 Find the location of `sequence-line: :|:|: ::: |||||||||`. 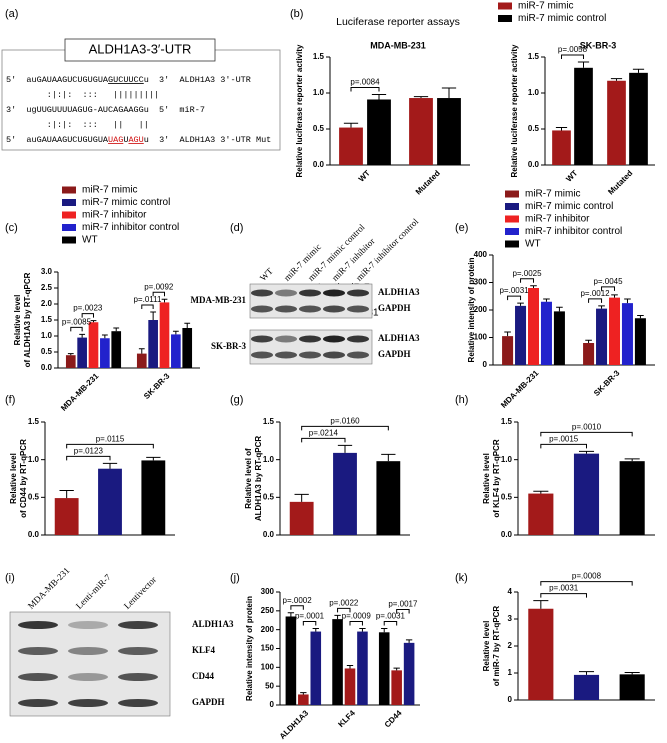

sequence-line: :|:|: ::: ||||||||| is located at coordinates (82, 95).